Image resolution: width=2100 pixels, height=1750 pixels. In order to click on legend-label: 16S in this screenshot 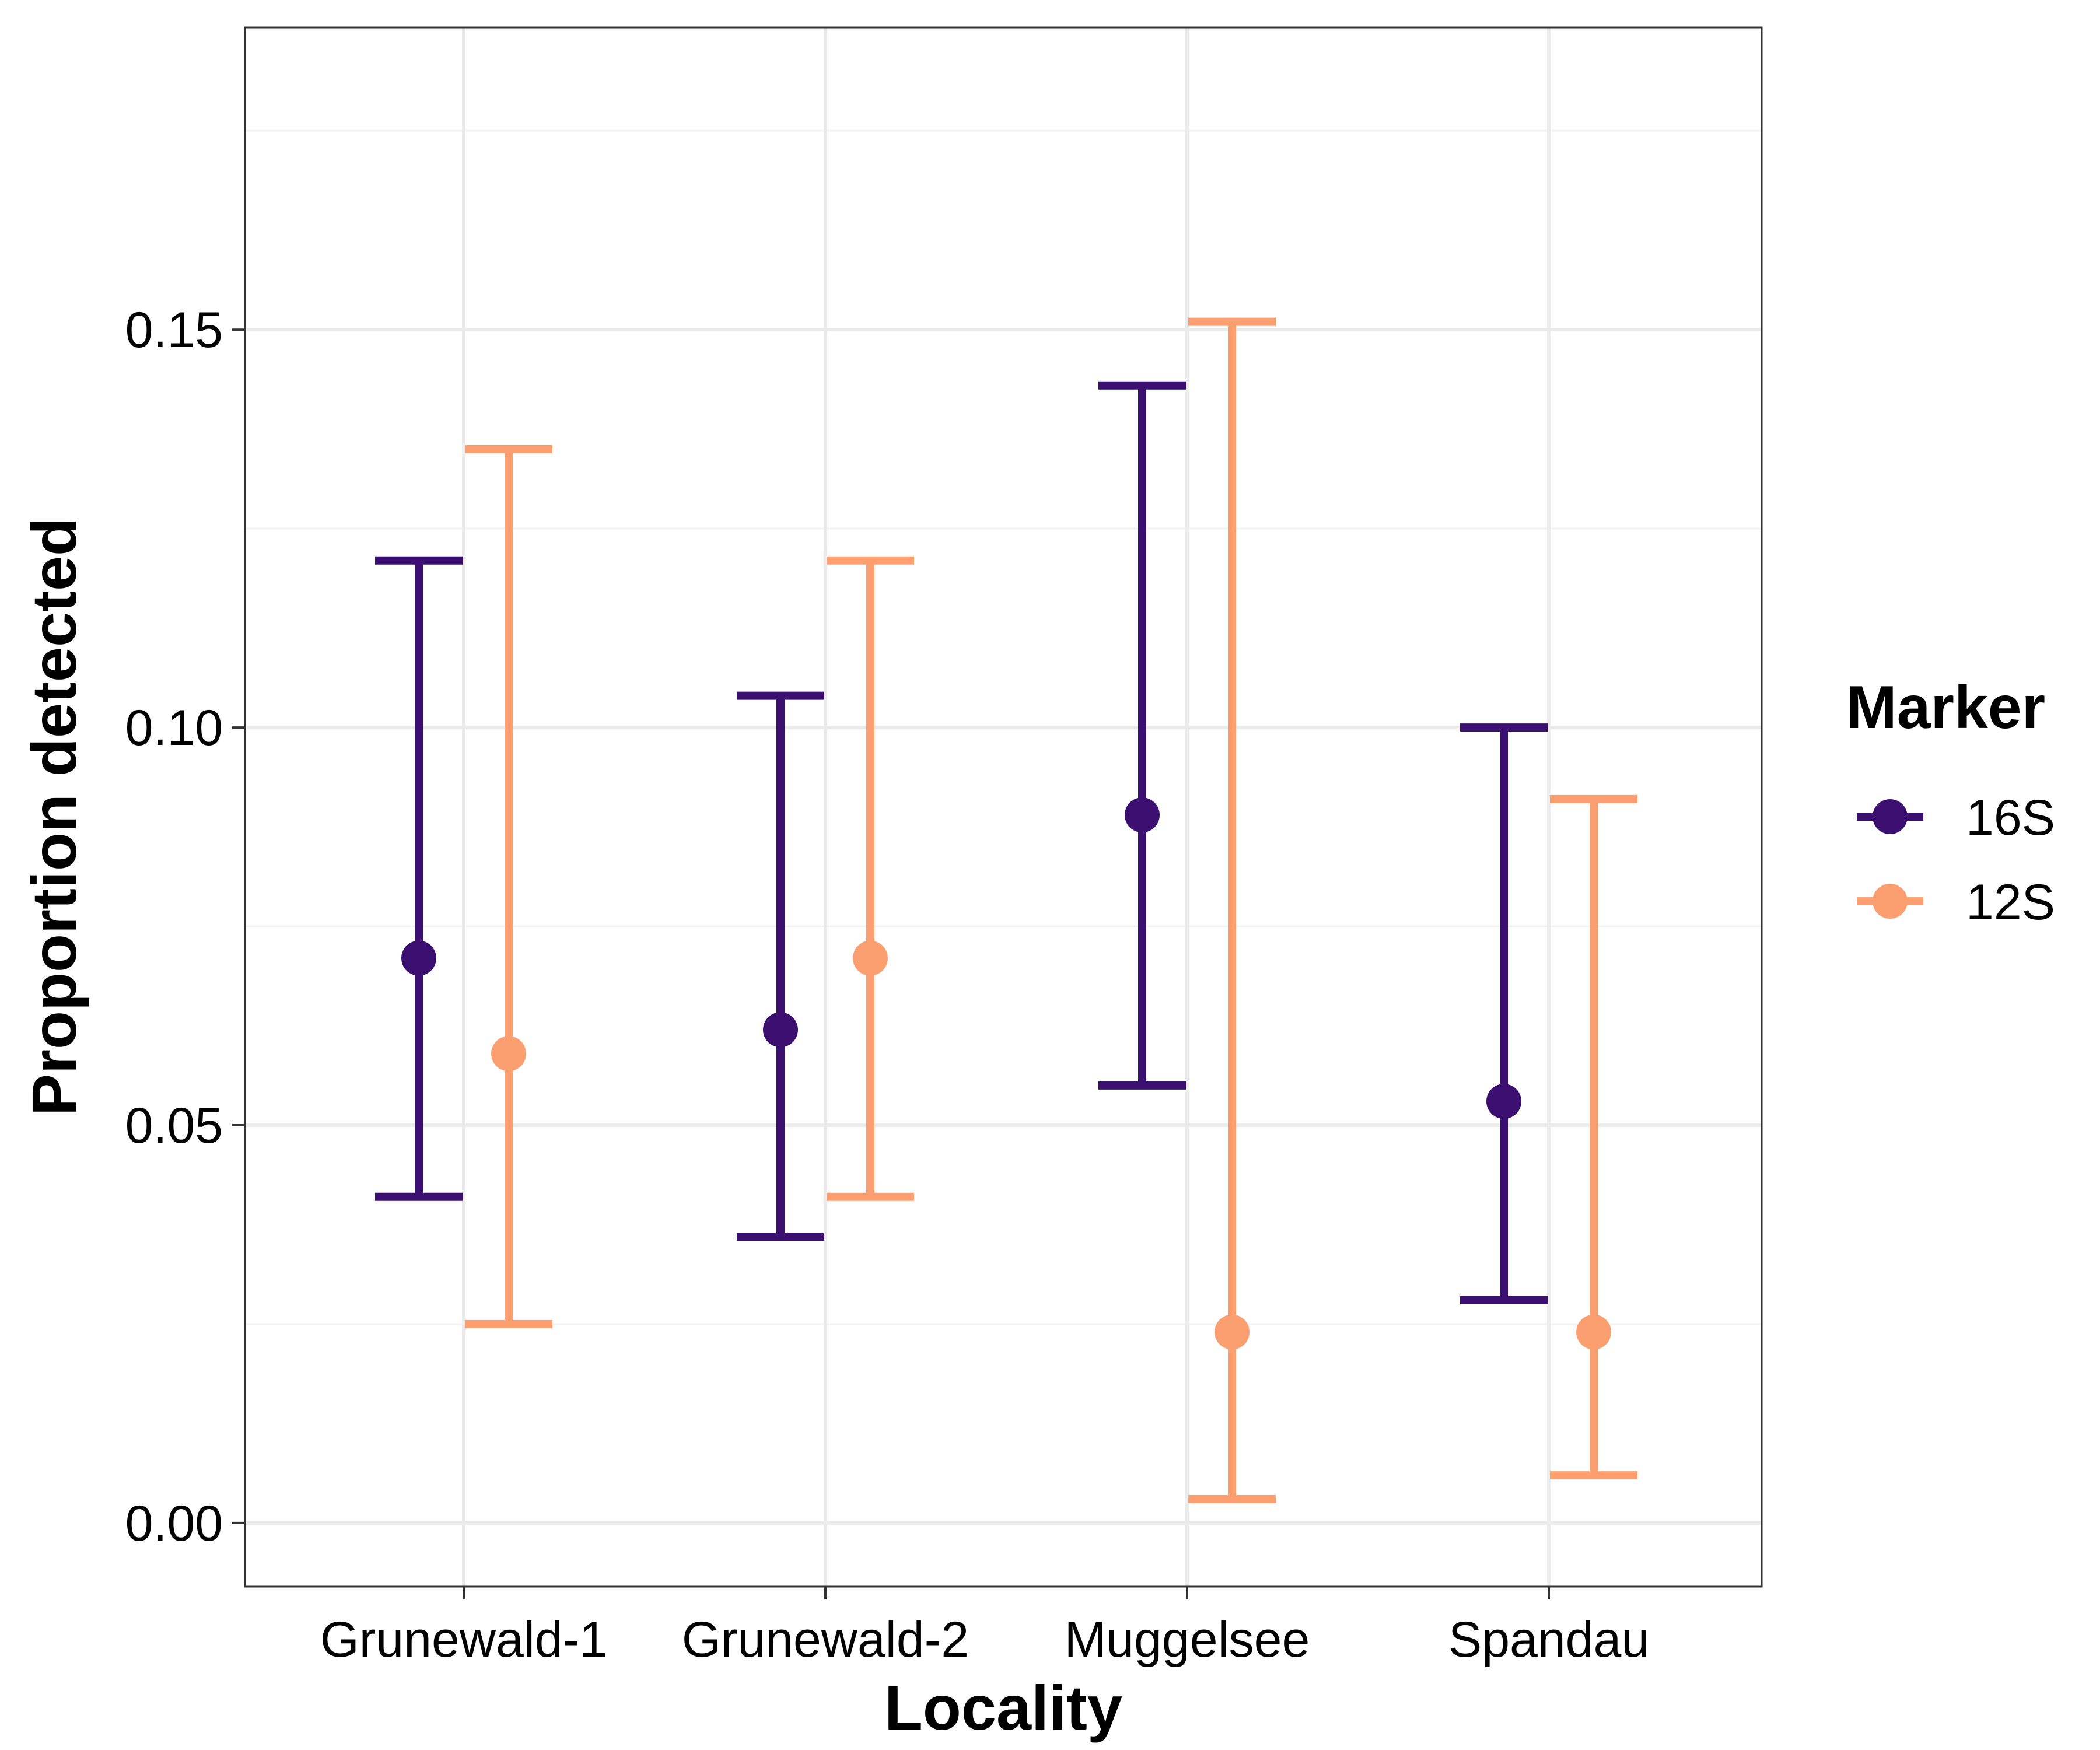, I will do `click(2010, 818)`.